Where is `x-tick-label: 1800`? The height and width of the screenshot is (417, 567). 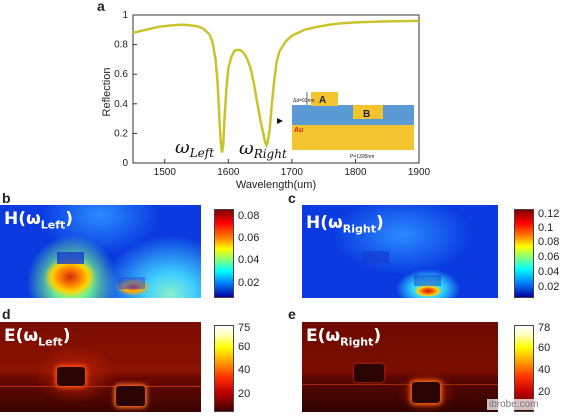 x-tick-label: 1800 is located at coordinates (355, 172).